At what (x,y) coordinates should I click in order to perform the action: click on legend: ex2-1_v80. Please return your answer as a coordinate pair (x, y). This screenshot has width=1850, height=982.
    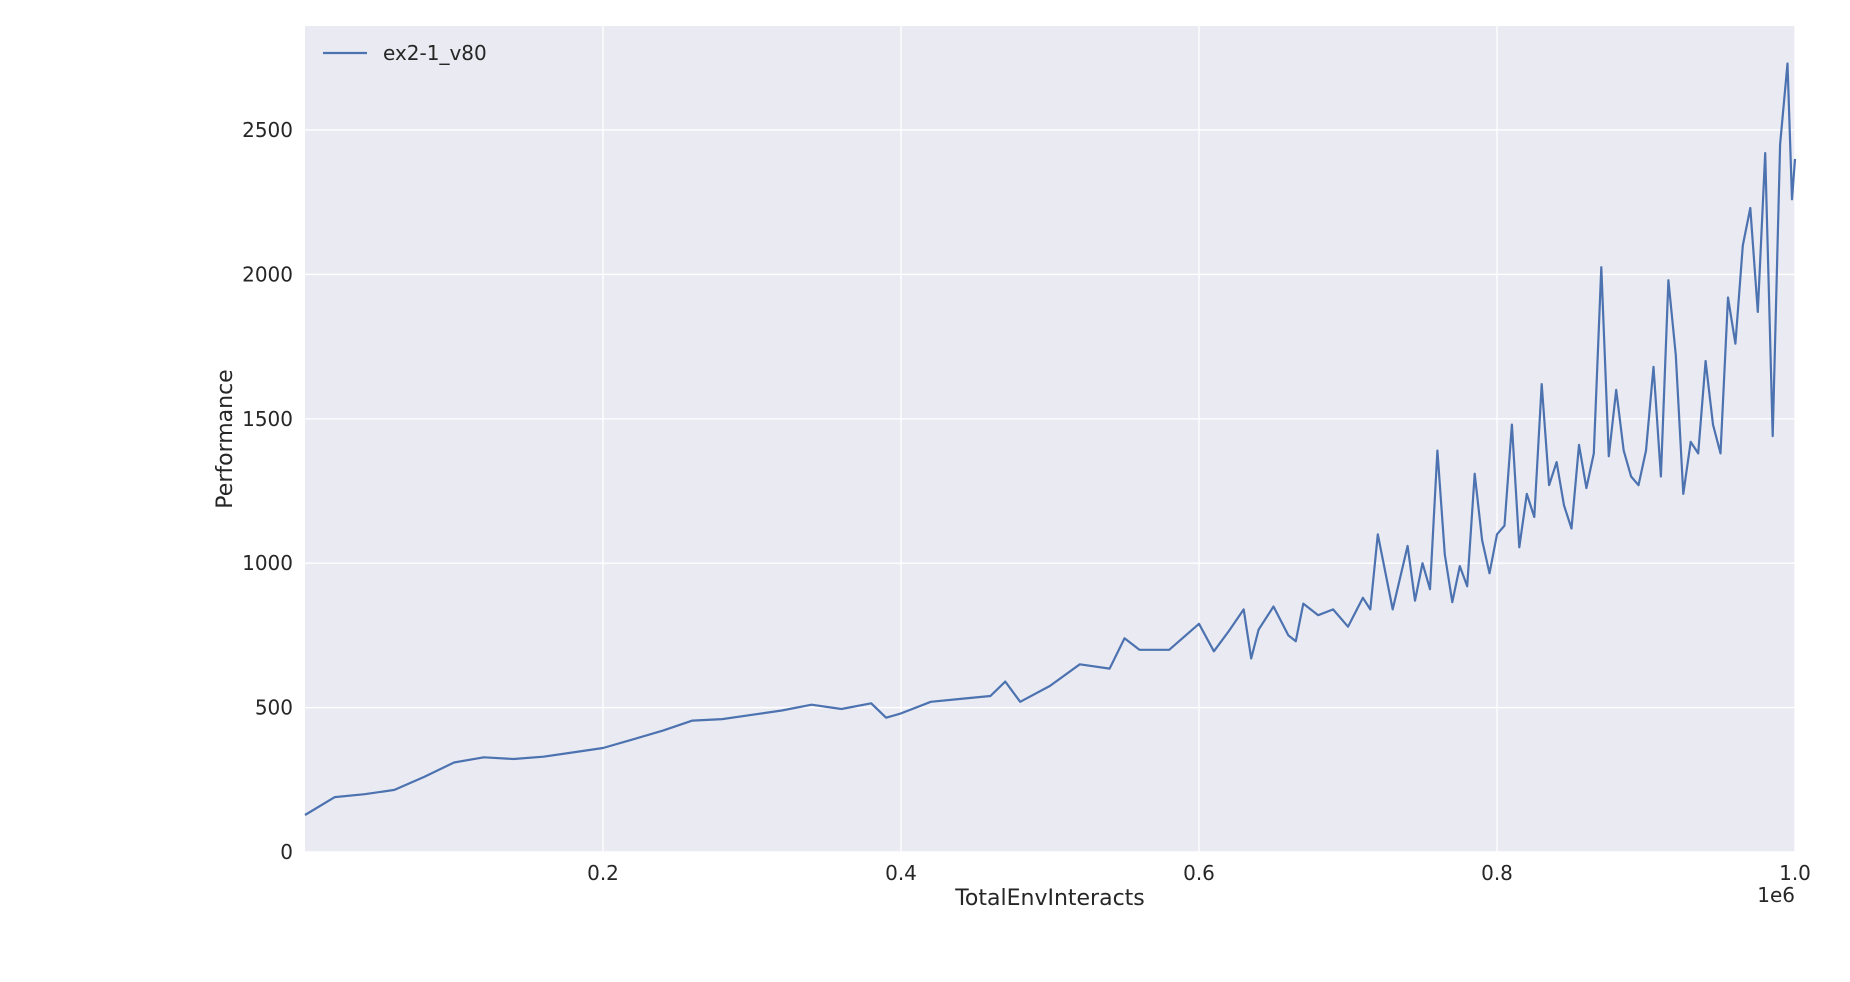
    Looking at the image, I should click on (405, 53).